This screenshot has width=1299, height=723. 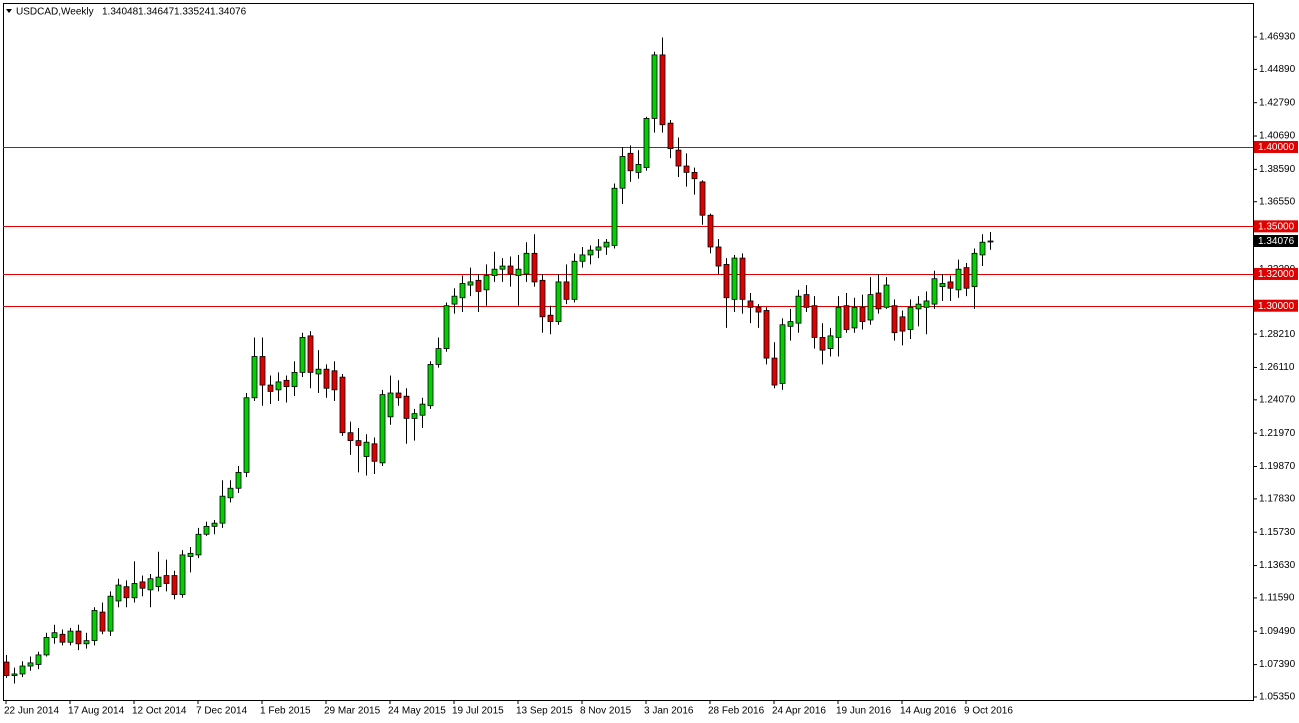 I want to click on level-label: 1.30000, so click(x=1276, y=306).